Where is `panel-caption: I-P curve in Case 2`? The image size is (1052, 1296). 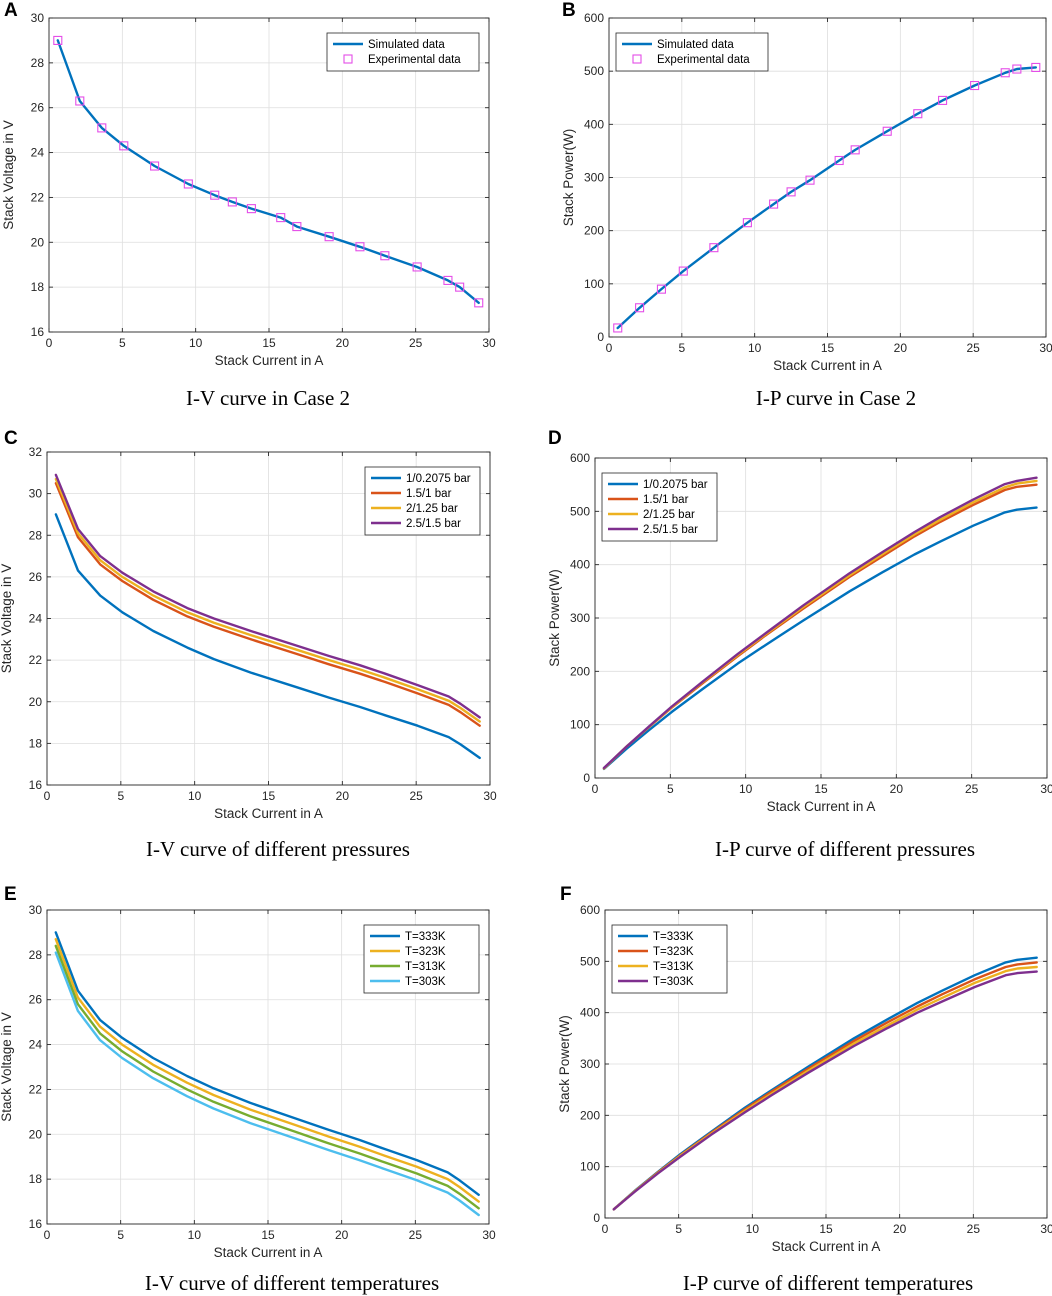 panel-caption: I-P curve in Case 2 is located at coordinates (836, 398).